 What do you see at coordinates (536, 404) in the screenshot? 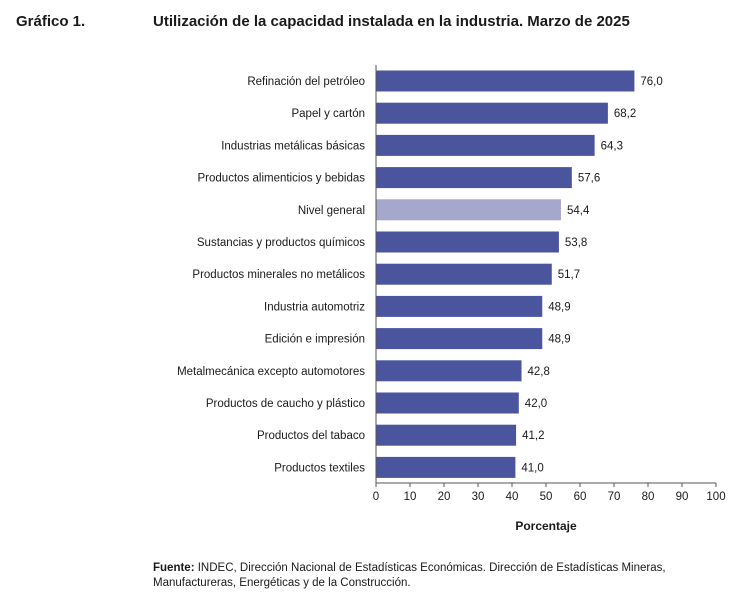
I see `data-label: 42,0` at bounding box center [536, 404].